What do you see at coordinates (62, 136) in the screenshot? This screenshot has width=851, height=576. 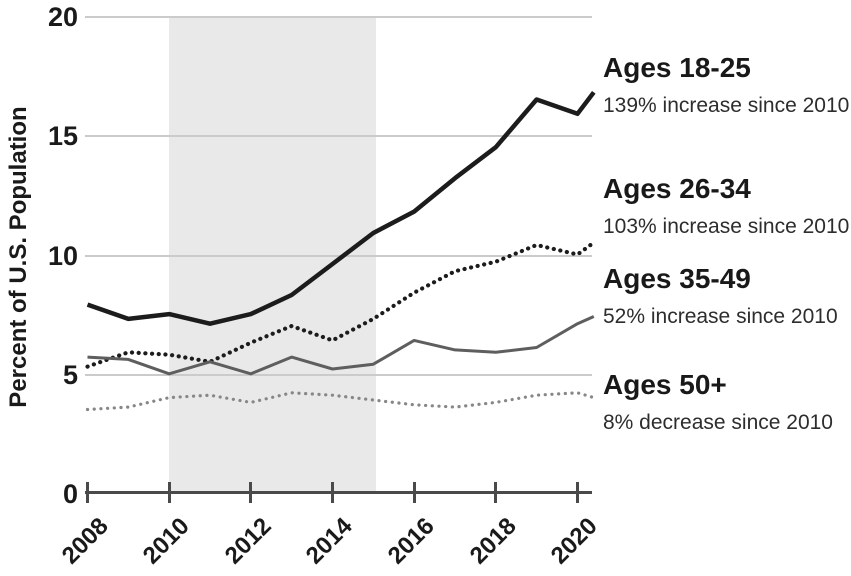 I see `y-tick-label-15: 15` at bounding box center [62, 136].